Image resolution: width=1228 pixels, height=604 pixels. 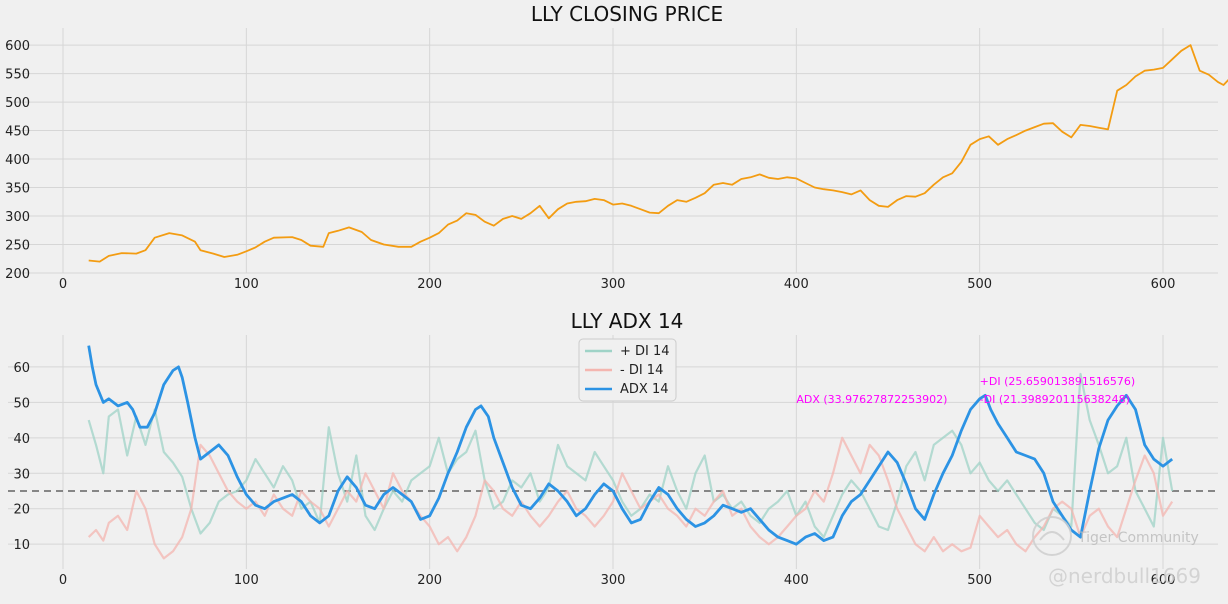 What do you see at coordinates (17, 46) in the screenshot?
I see `y-tick-label: 600` at bounding box center [17, 46].